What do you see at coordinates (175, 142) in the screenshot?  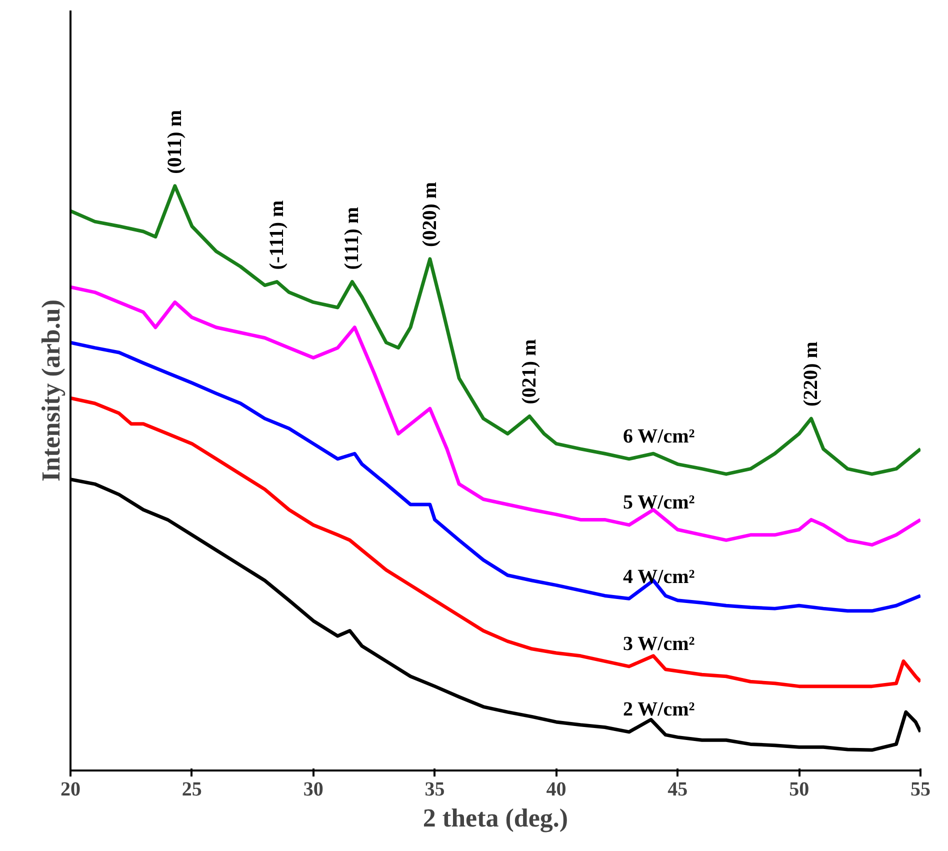 I see `annotation: (011) m` at bounding box center [175, 142].